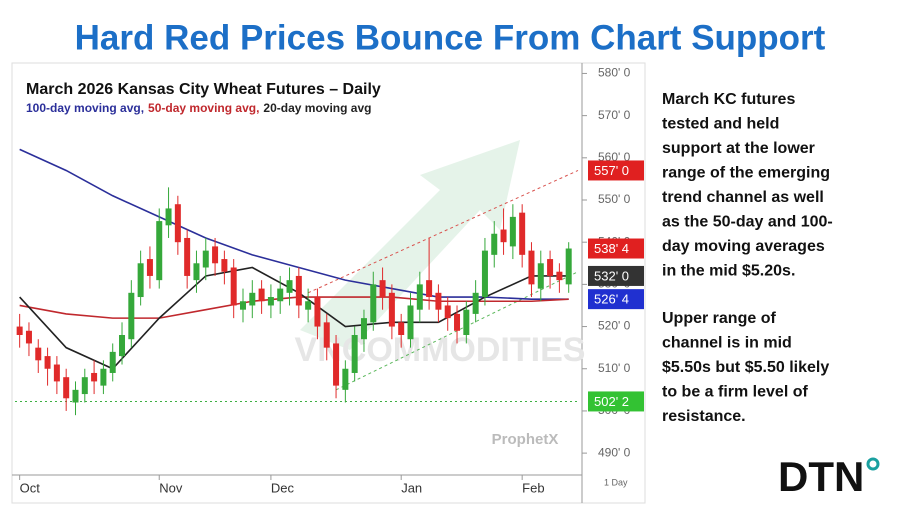 The height and width of the screenshot is (505, 900). What do you see at coordinates (611, 248) in the screenshot?
I see `price-label: 538' 4` at bounding box center [611, 248].